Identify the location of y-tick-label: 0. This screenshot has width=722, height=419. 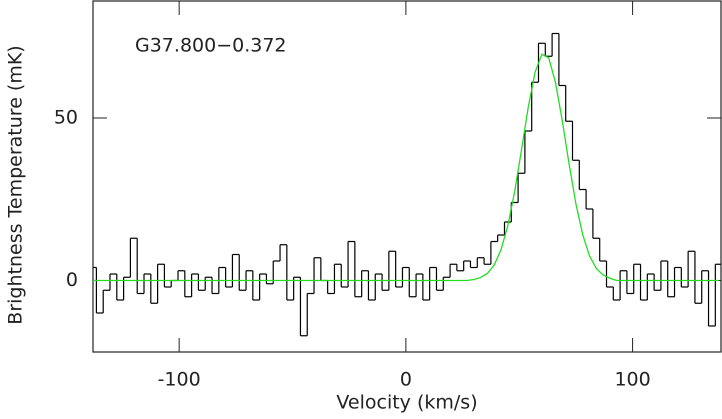
(72, 280).